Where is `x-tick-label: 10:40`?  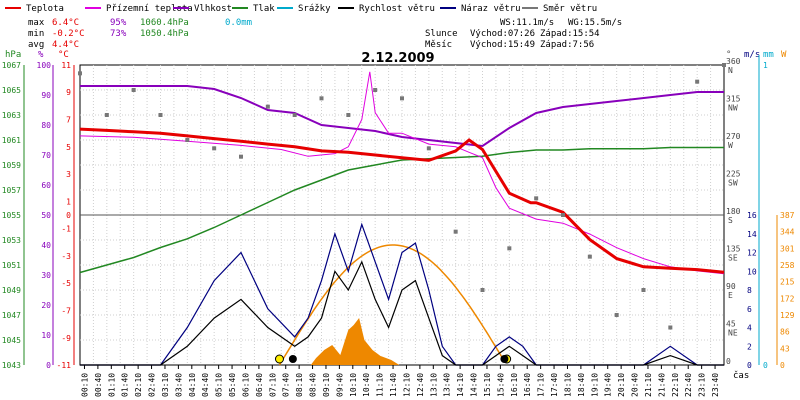 x-tick-label: 10:40 is located at coordinates (366, 385).